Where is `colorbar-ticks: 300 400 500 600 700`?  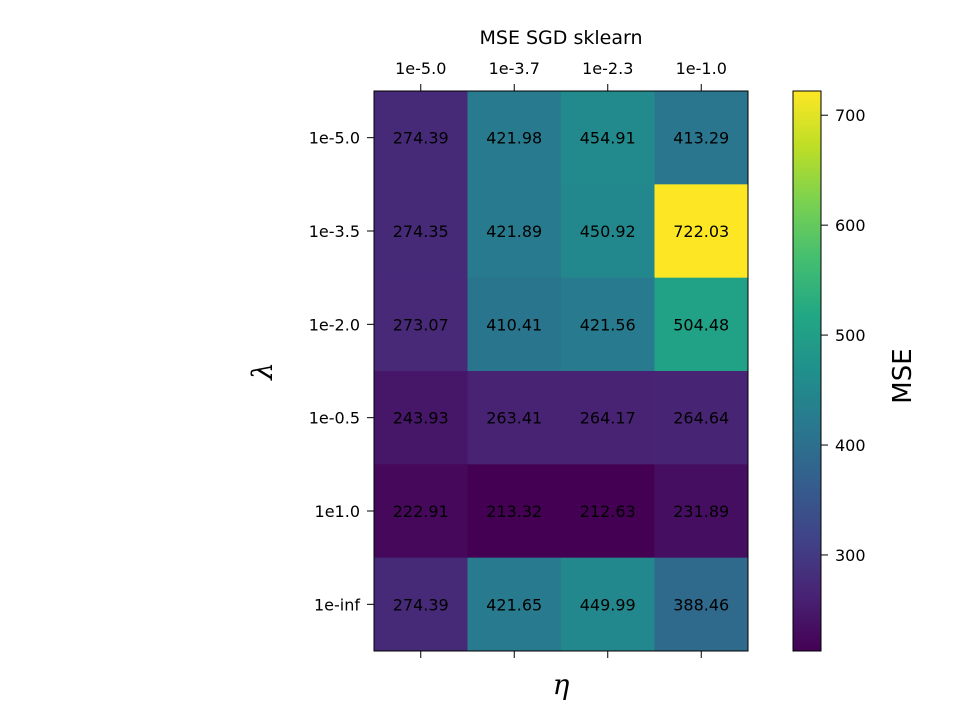
colorbar-ticks: 300 400 500 600 700 is located at coordinates (843, 335).